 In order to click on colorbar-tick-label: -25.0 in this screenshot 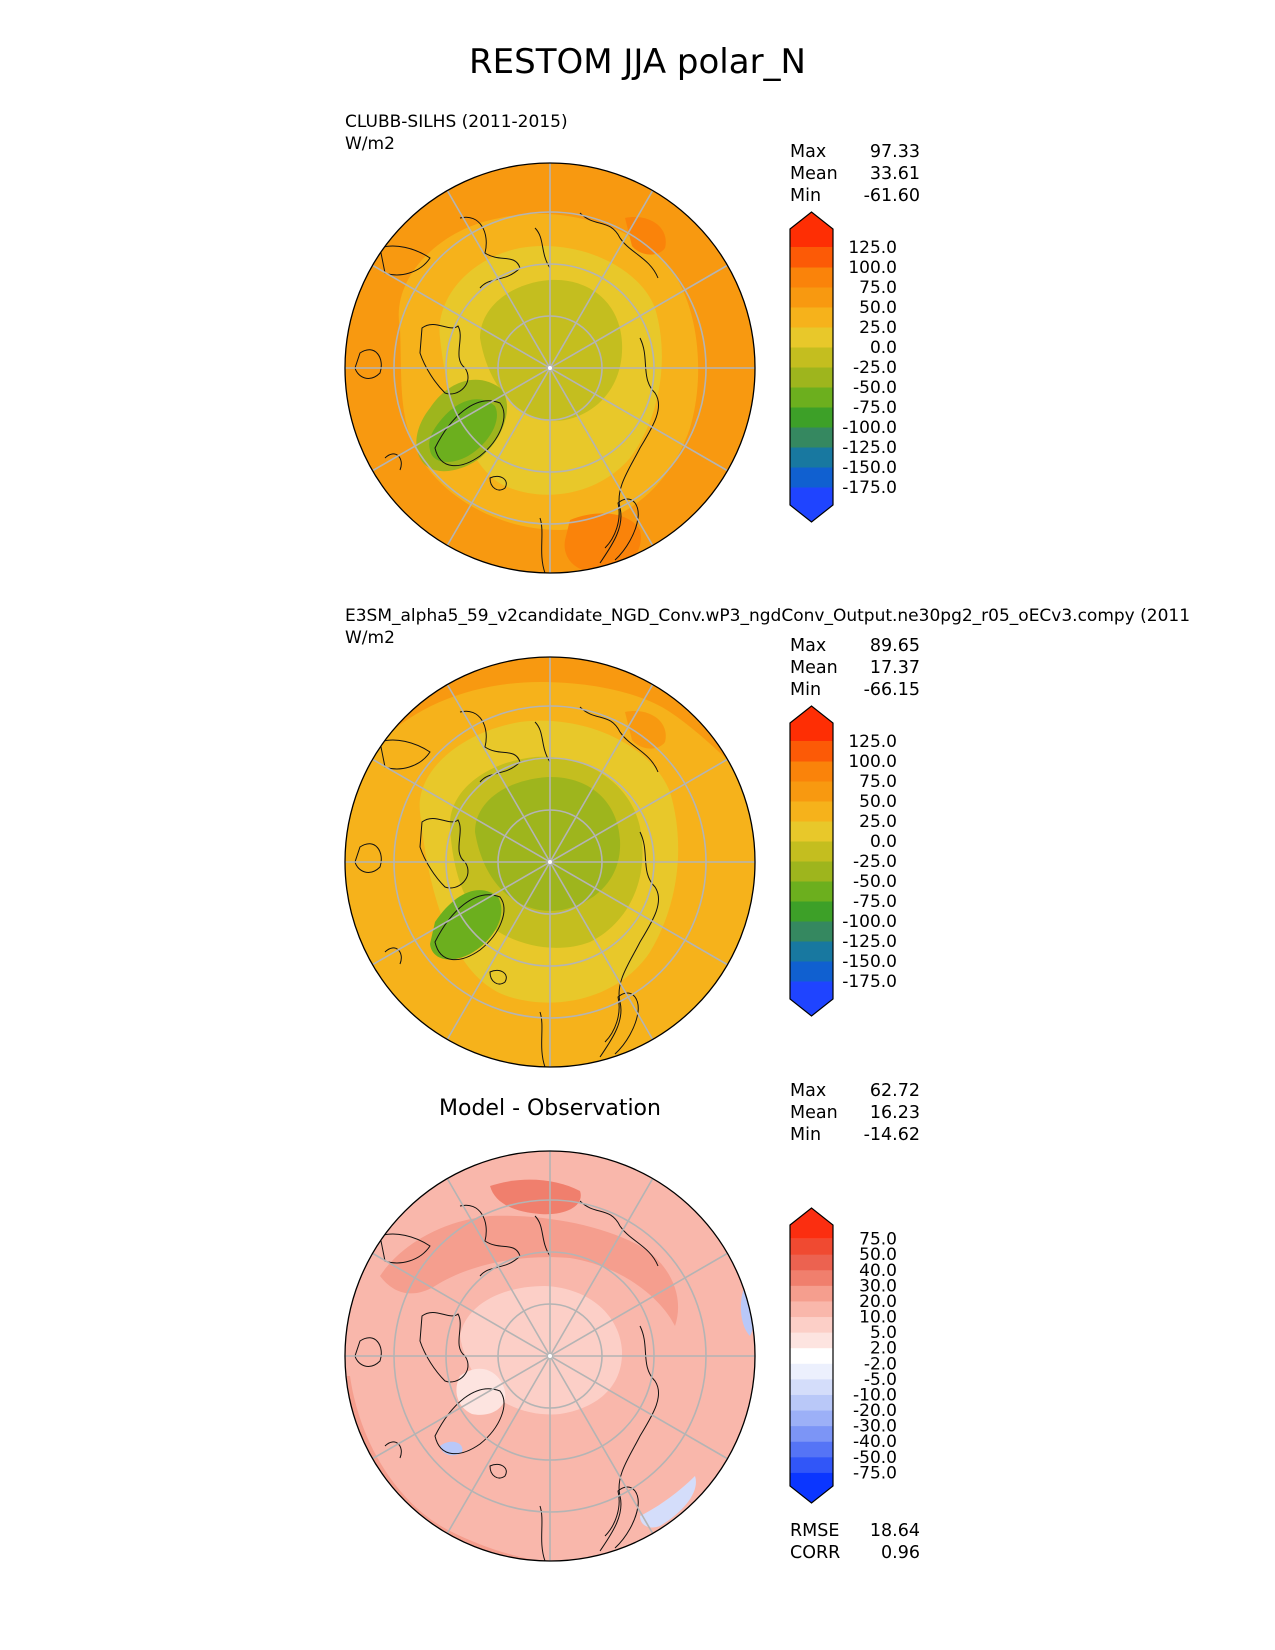, I will do `click(875, 862)`.